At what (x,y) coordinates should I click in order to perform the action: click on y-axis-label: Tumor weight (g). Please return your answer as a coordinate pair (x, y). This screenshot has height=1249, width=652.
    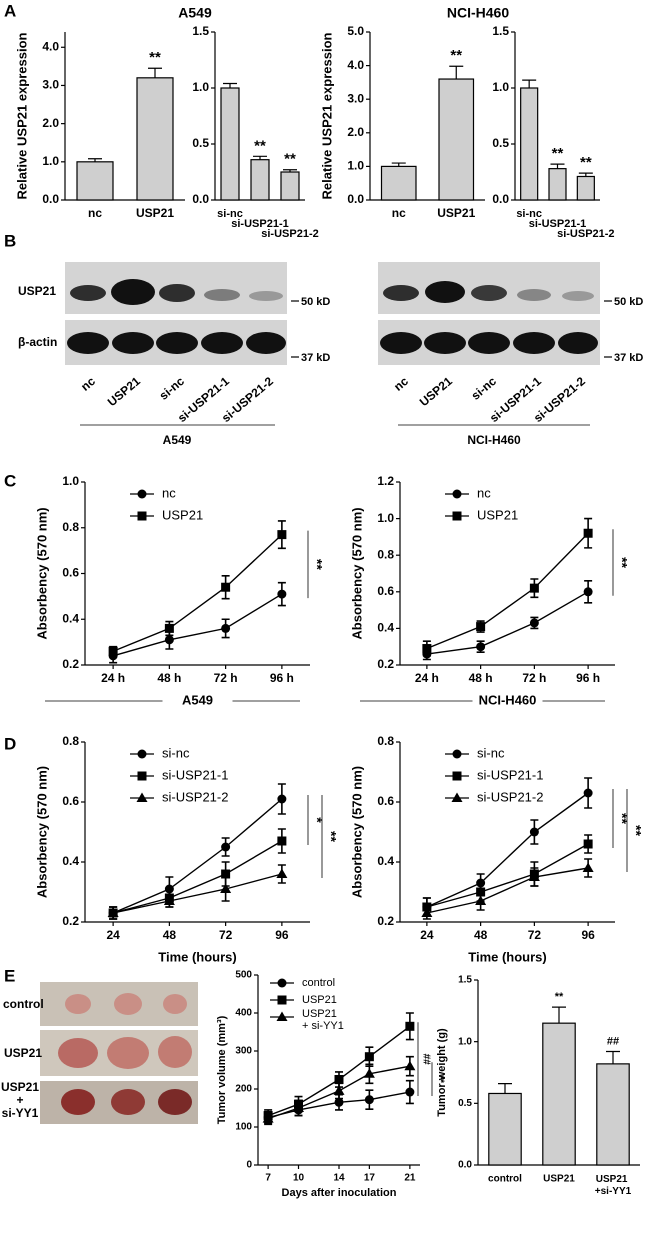
    Looking at the image, I should click on (442, 1072).